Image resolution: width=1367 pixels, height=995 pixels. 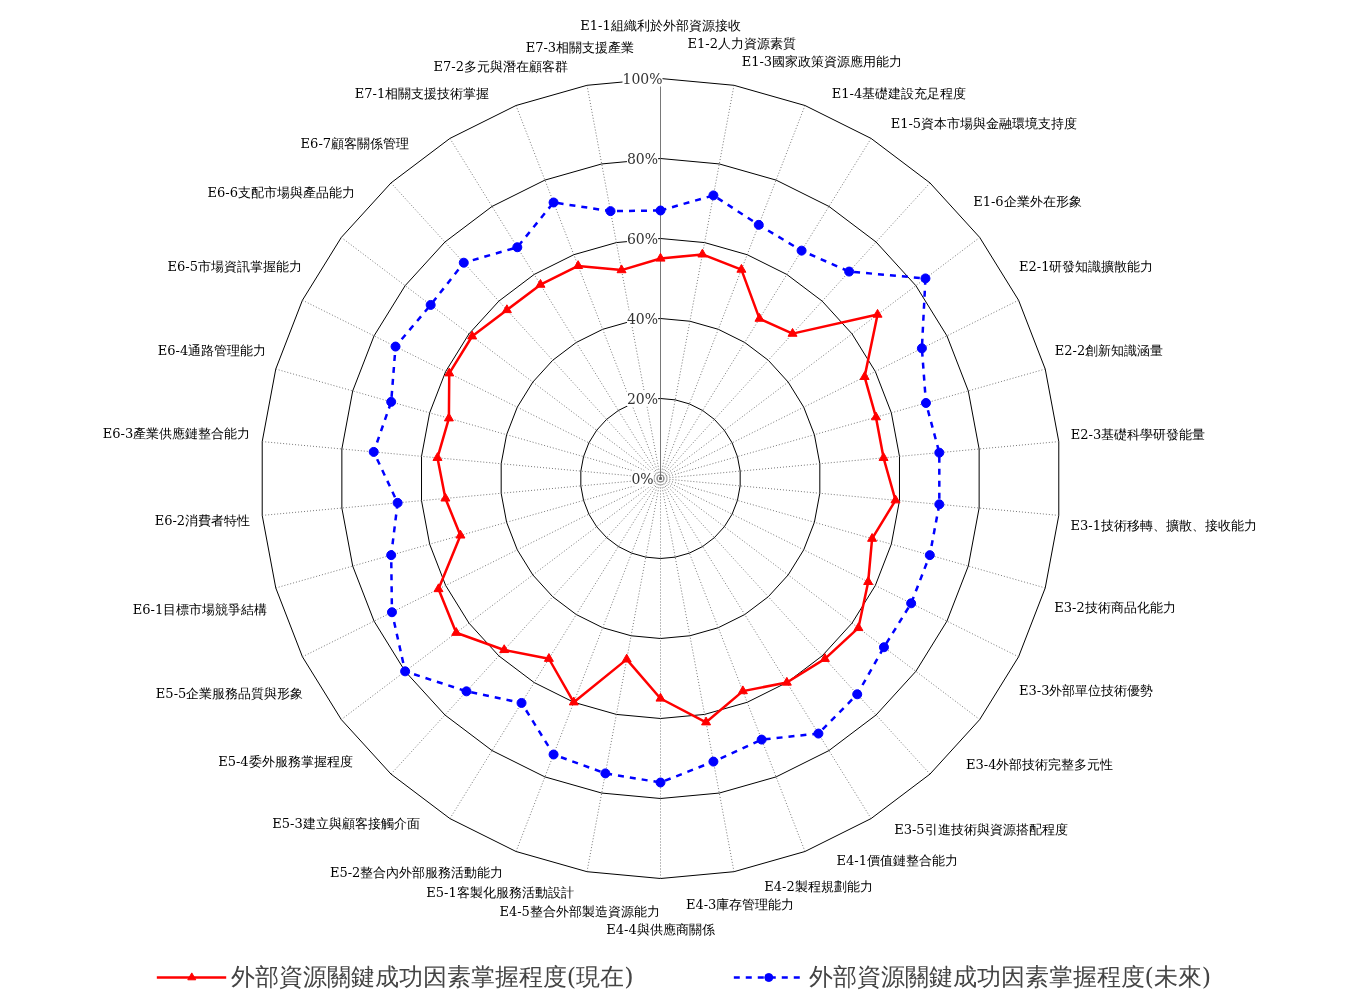 I want to click on spoke-label: E2-1研發知識擴散能力, so click(x=1086, y=267).